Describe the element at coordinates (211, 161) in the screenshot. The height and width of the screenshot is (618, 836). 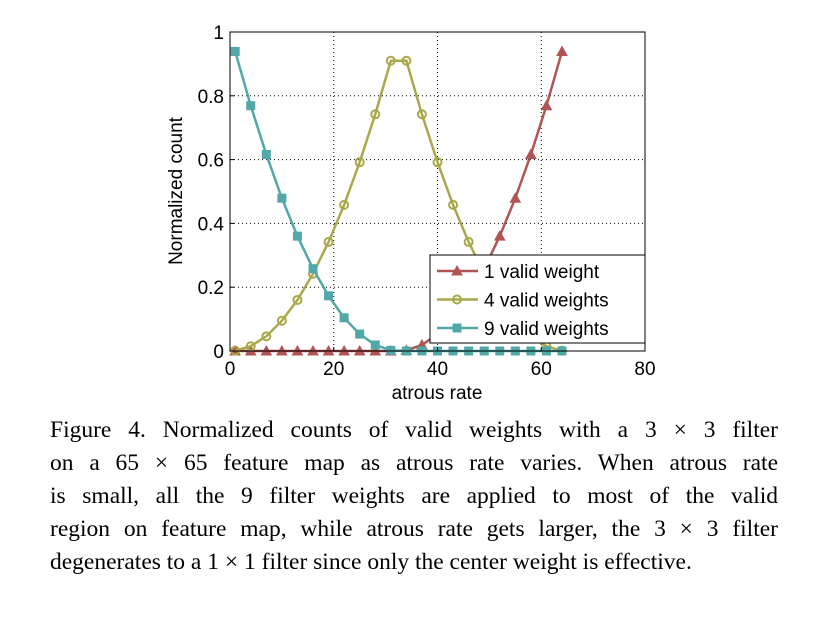
I see `y-tick-label: 0.6` at that location.